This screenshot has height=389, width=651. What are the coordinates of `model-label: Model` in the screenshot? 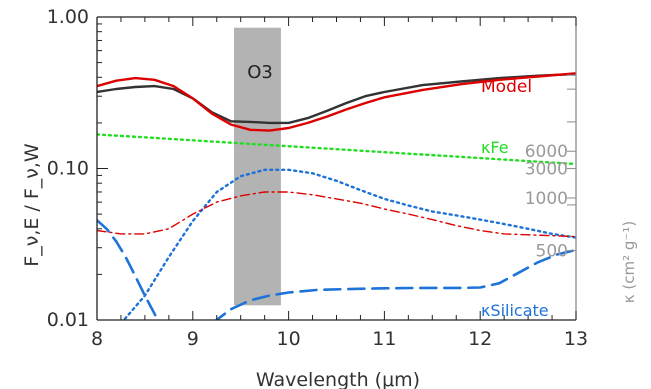 It's located at (506, 87).